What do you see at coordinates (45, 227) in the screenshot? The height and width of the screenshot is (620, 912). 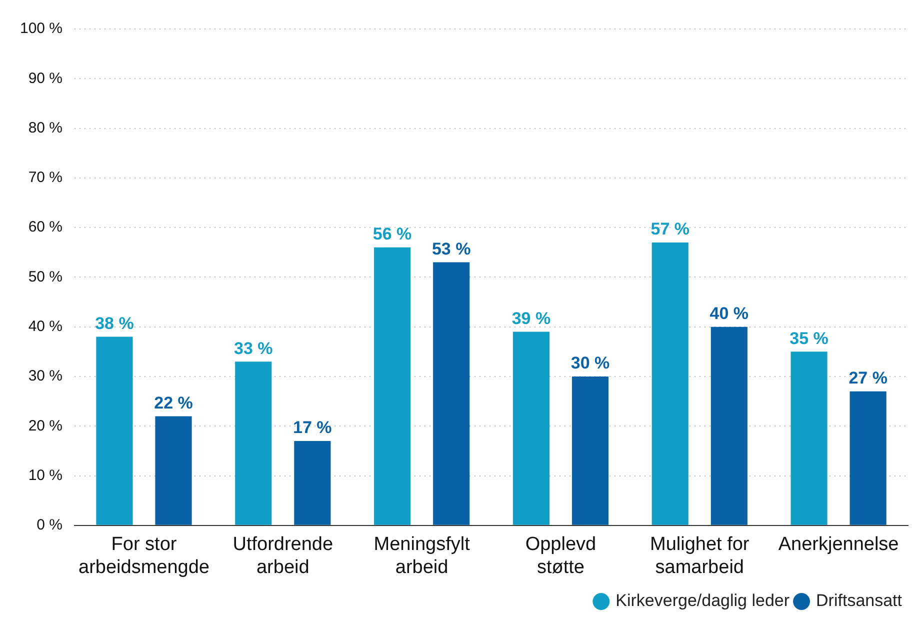 I see `y-tick-label: 60 %` at bounding box center [45, 227].